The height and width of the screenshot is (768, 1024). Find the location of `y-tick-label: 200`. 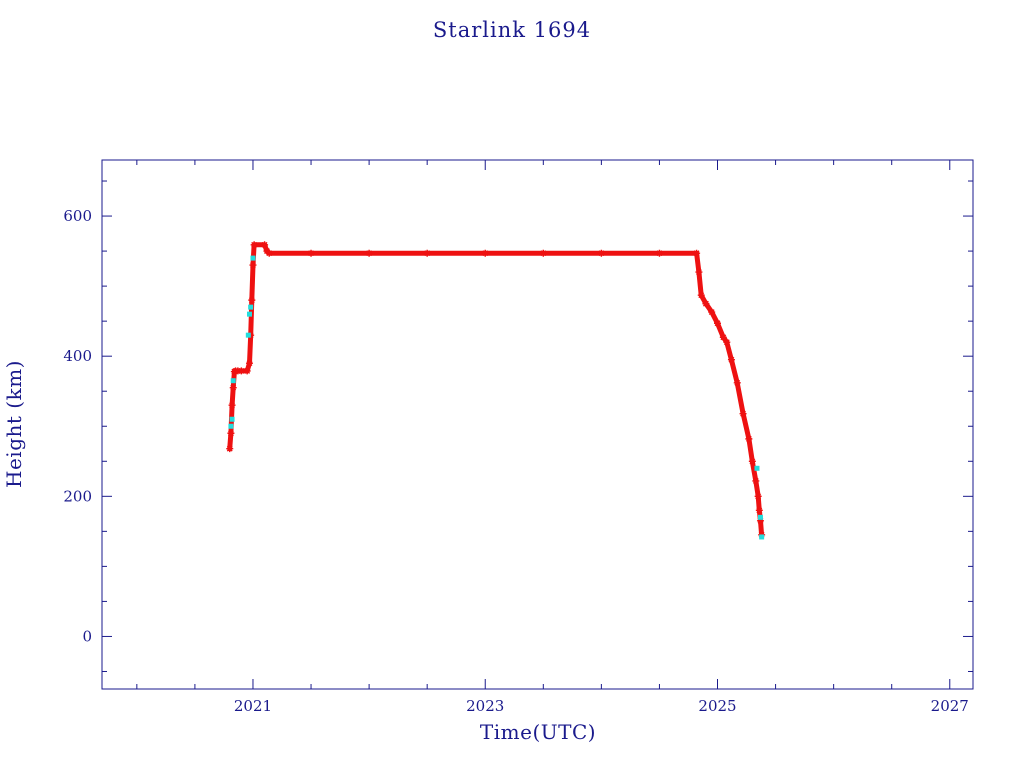

y-tick-label: 200 is located at coordinates (77, 496).